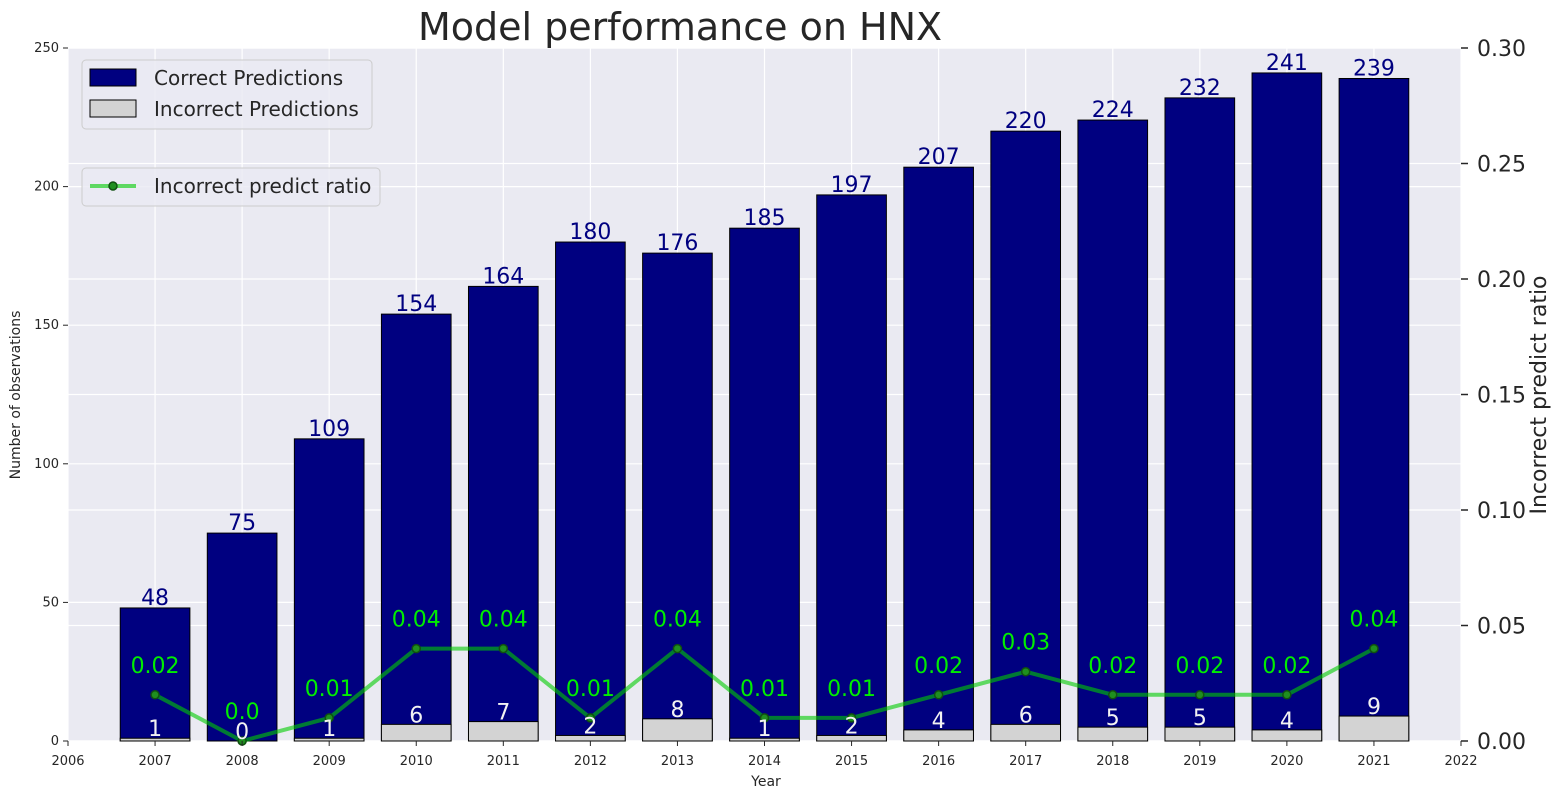 This screenshot has width=1560, height=803. I want to click on x-tick-label: 2011, so click(503, 761).